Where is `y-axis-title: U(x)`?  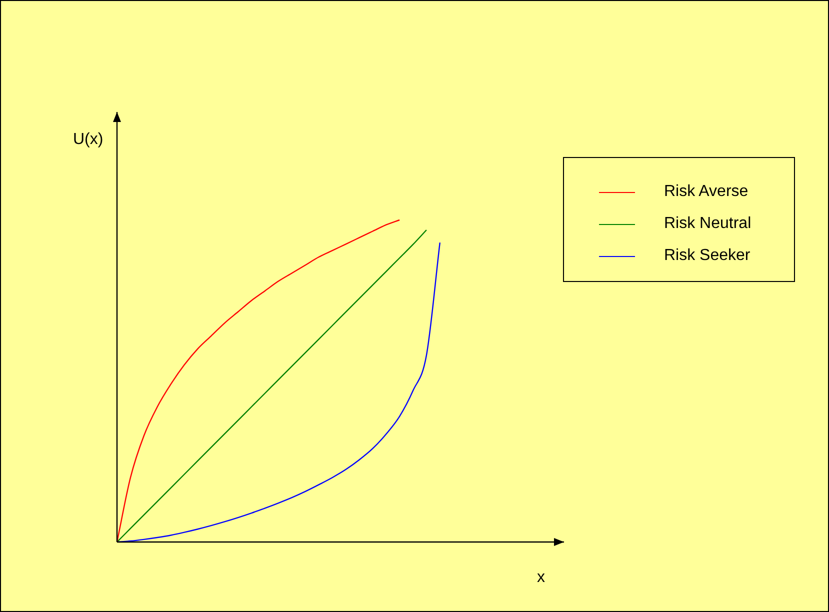
y-axis-title: U(x) is located at coordinates (88, 140).